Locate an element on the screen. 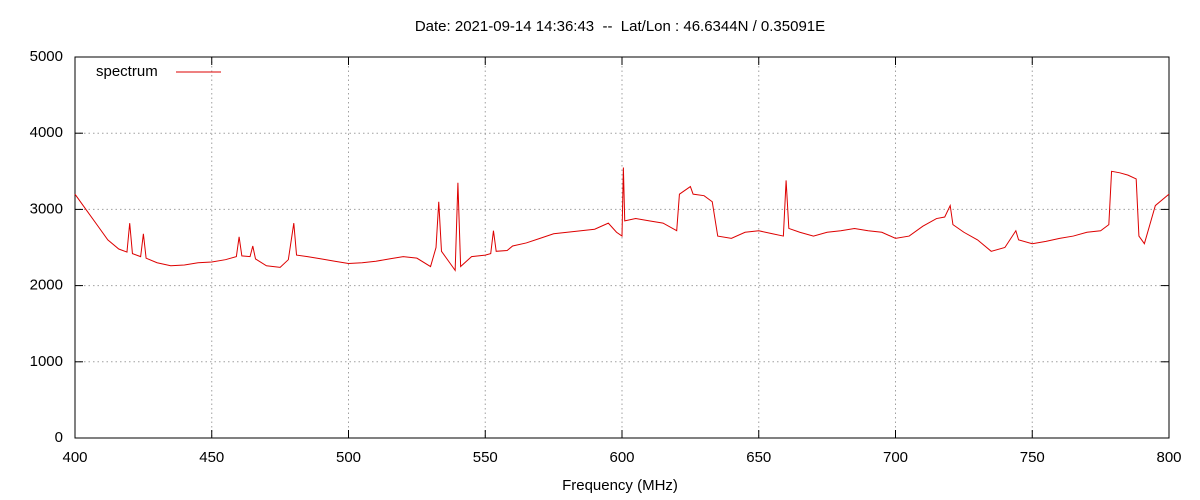  x-tick-label: 800 is located at coordinates (1168, 457).